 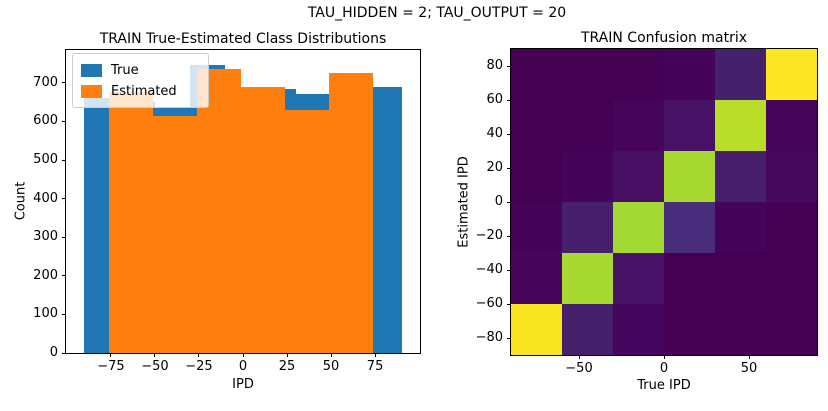 I want to click on y-tick-label: 600, so click(x=45, y=121).